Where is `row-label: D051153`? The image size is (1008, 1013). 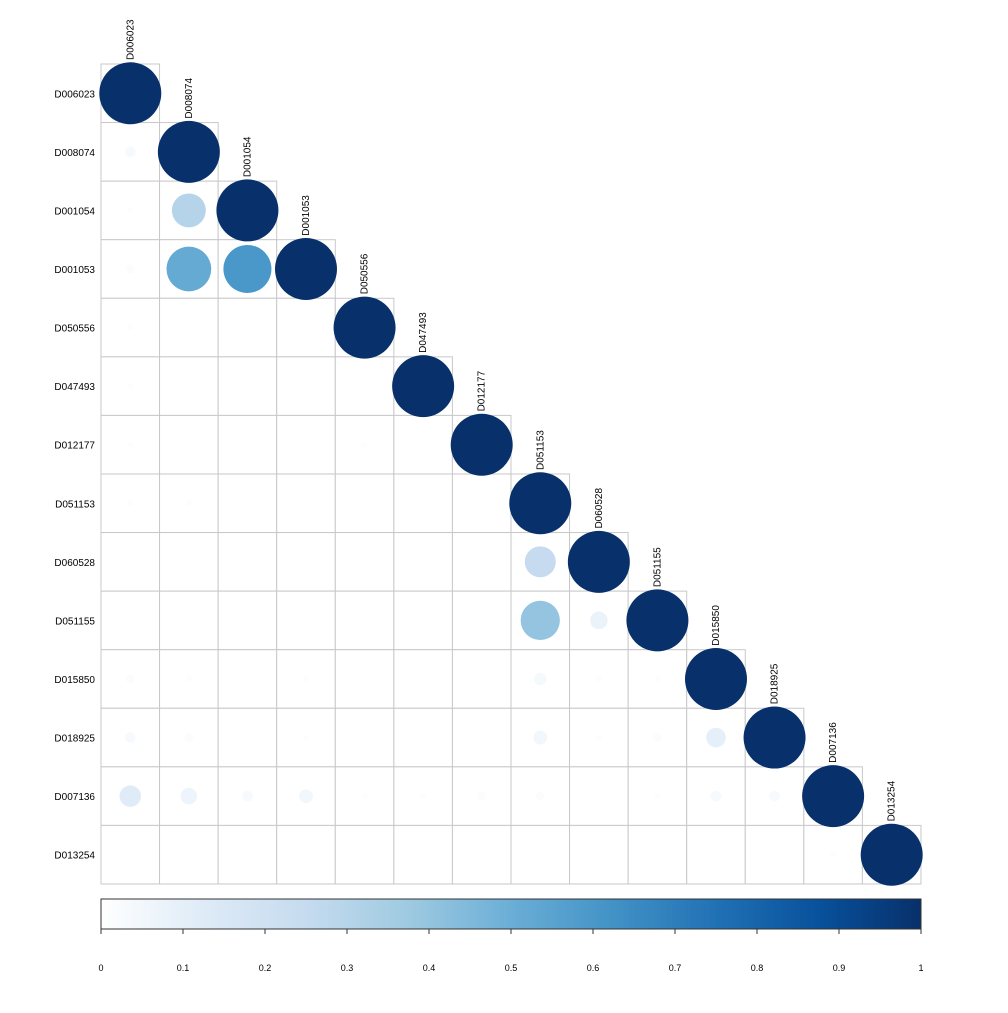 row-label: D051153 is located at coordinates (75, 504).